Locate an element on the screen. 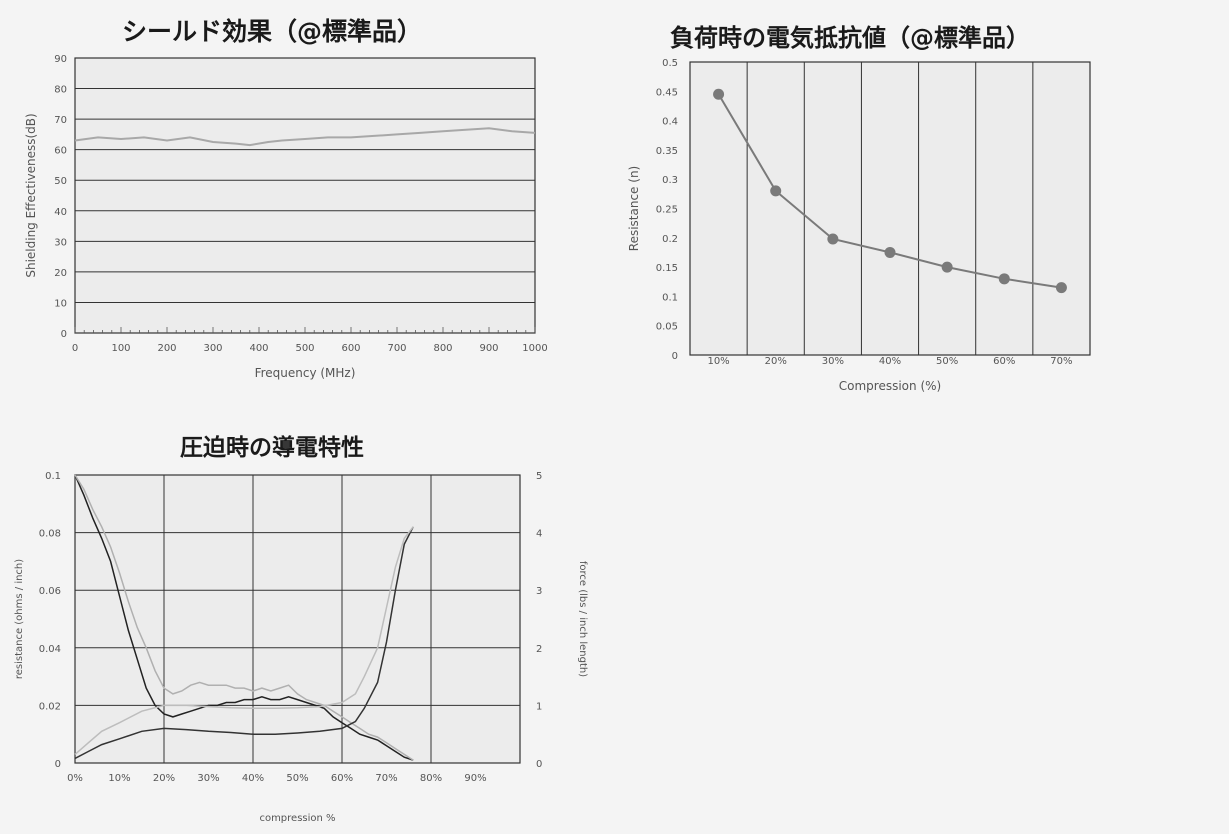 Image resolution: width=1229 pixels, height=834 pixels. y-axis-label: Resistance (n) is located at coordinates (634, 208).